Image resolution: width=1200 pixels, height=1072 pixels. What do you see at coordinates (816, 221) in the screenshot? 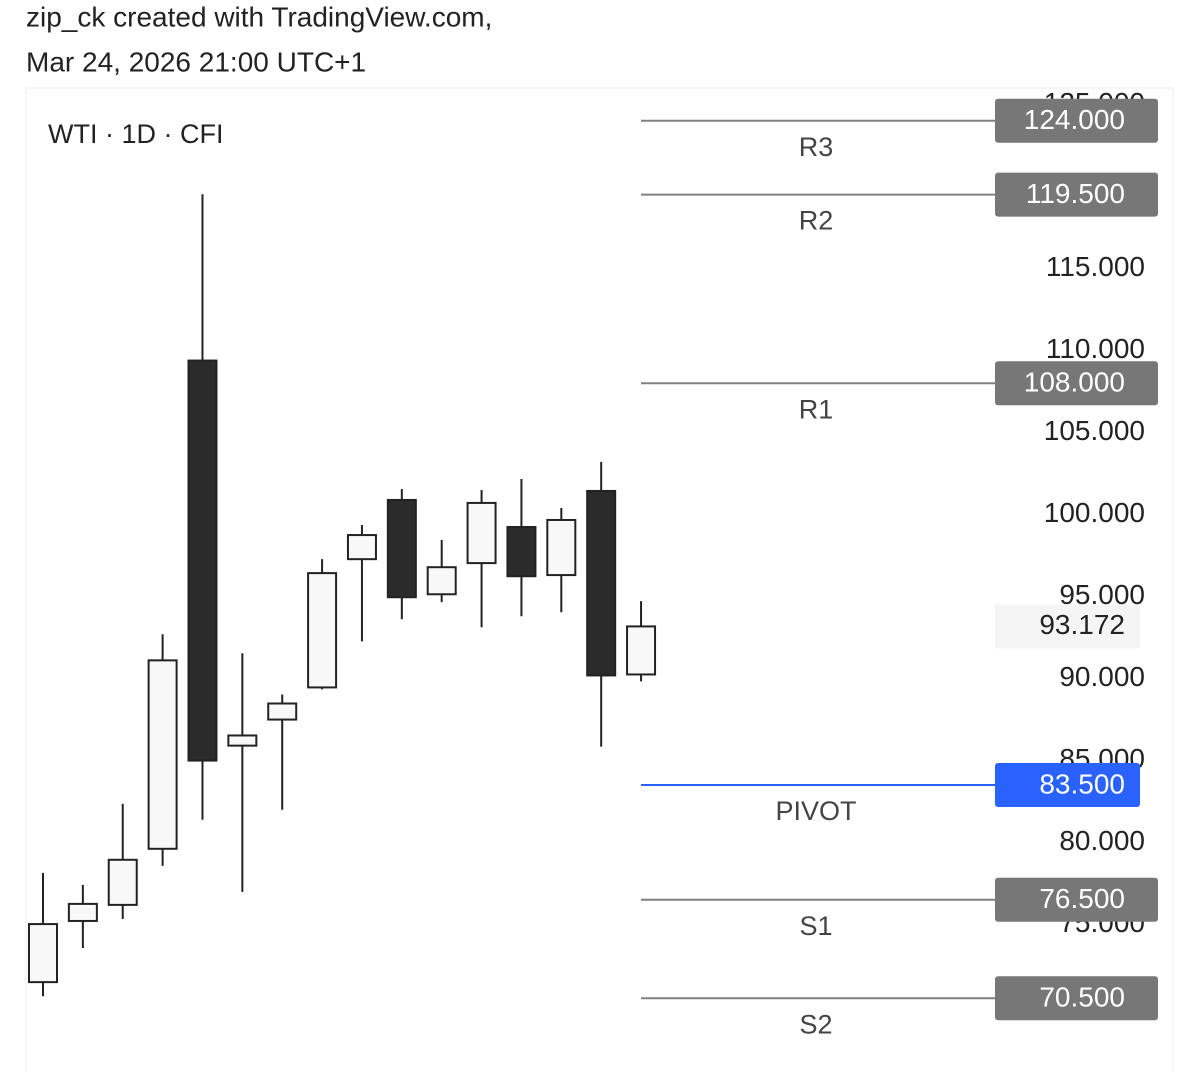
I see `level-name: R2` at bounding box center [816, 221].